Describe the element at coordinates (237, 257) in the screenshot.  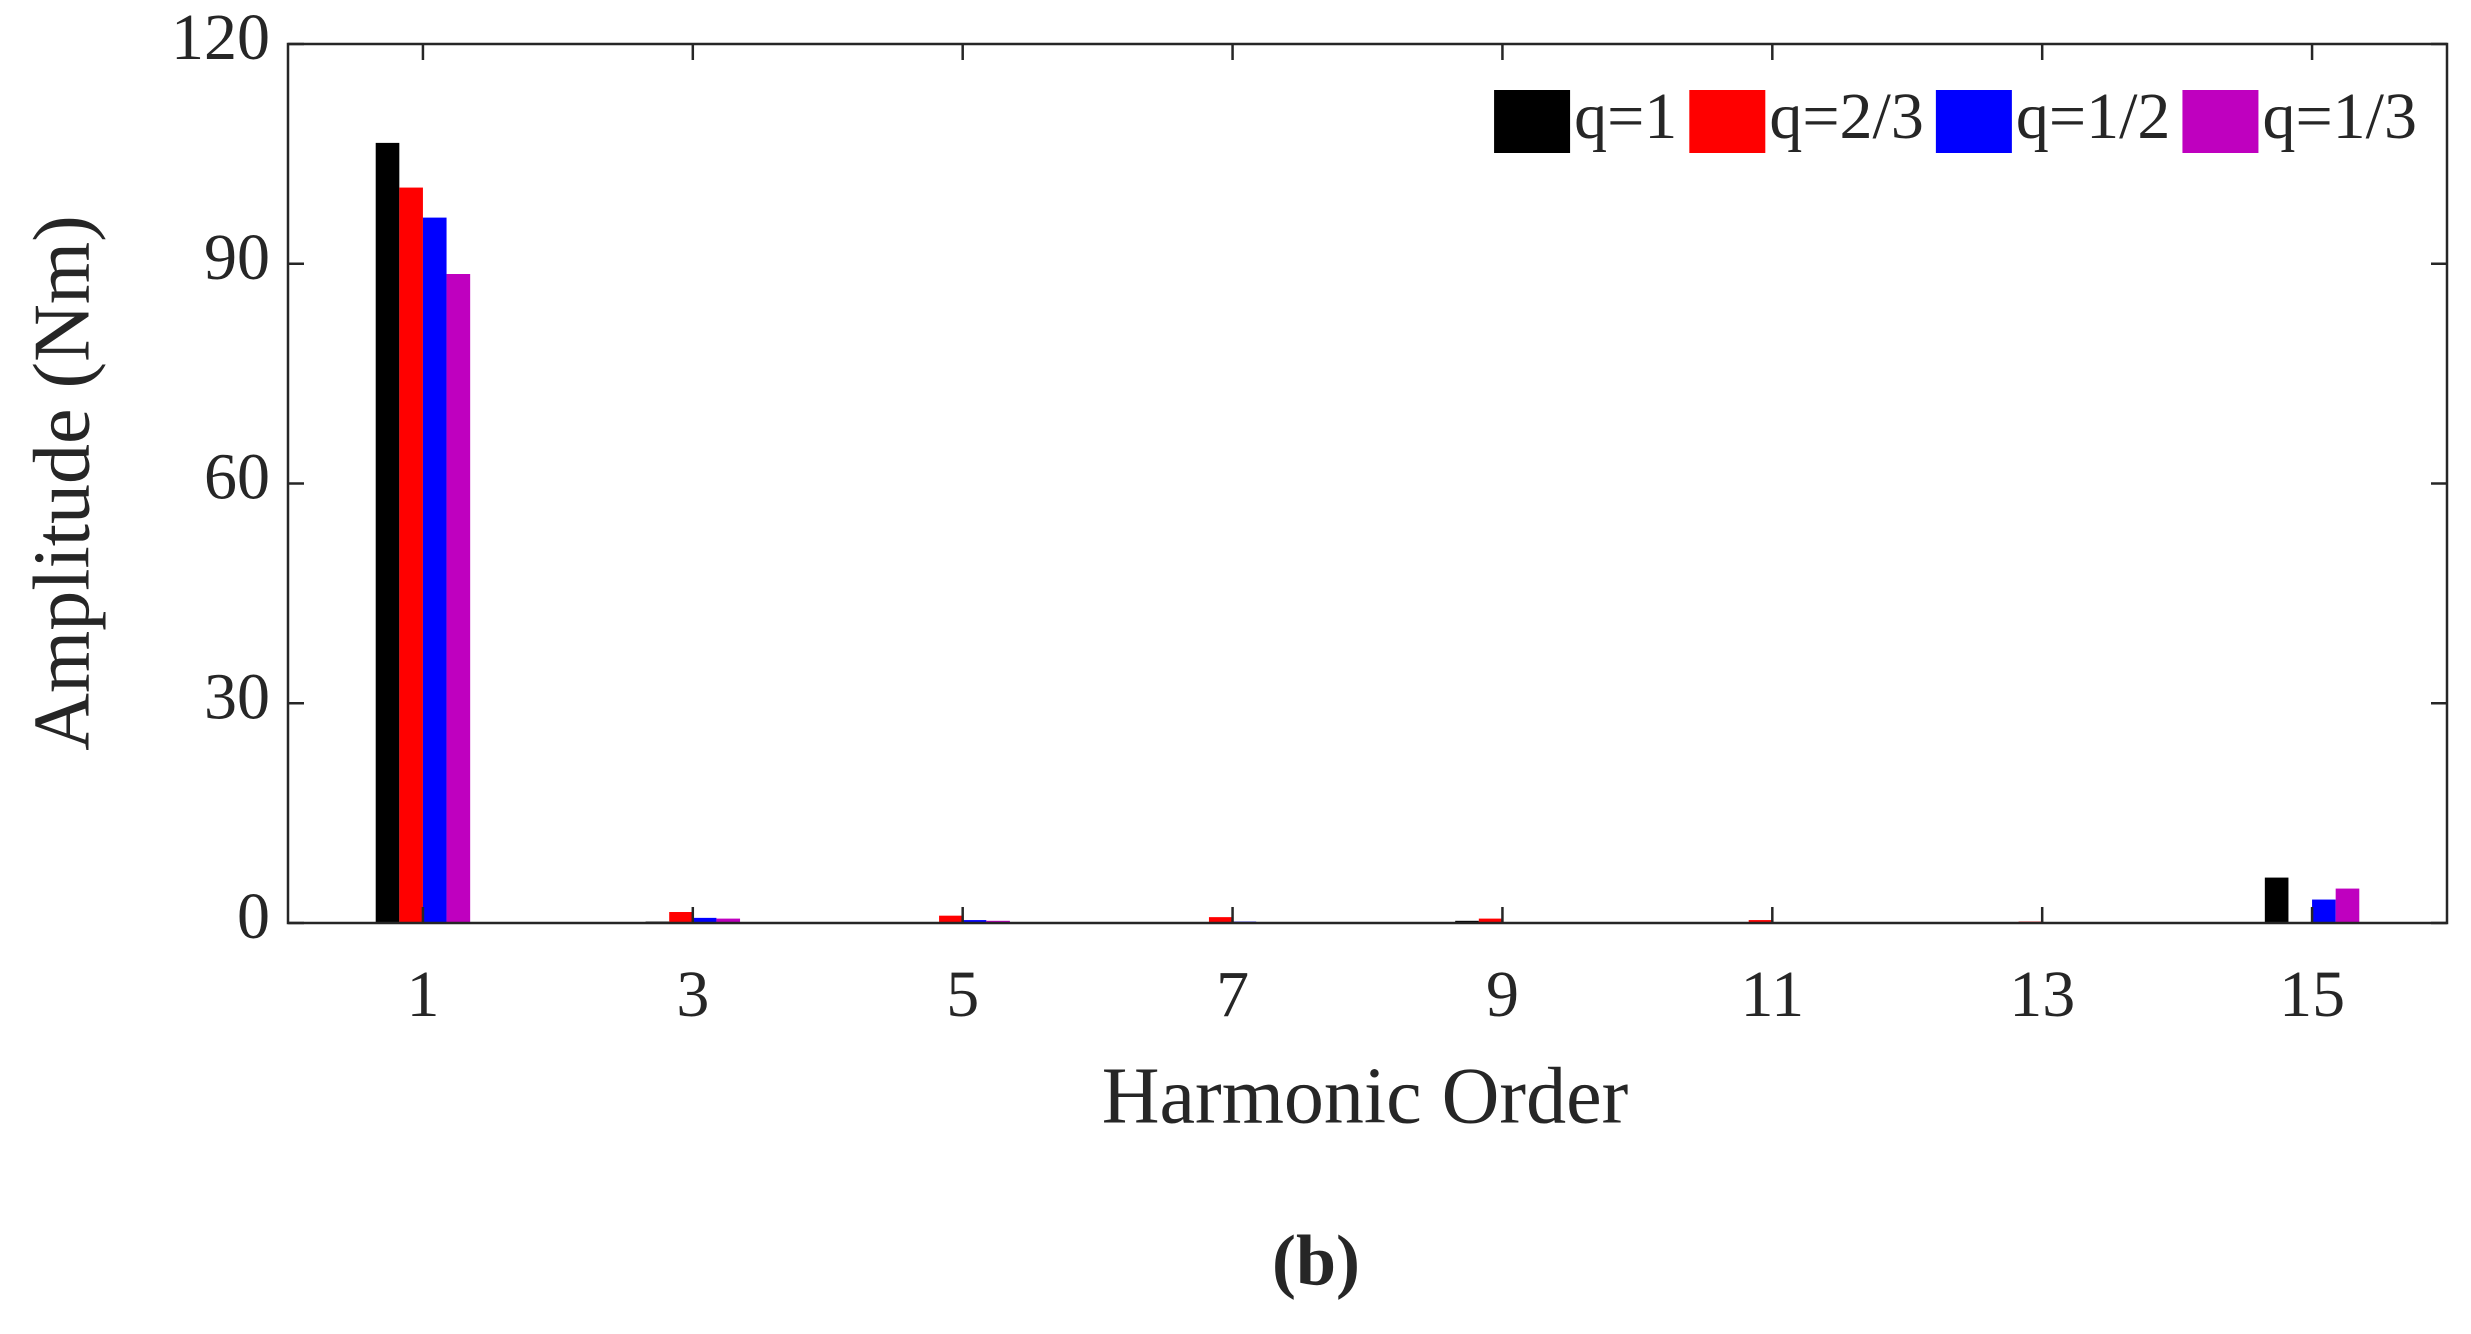
I see `y-tick-label: 90` at that location.